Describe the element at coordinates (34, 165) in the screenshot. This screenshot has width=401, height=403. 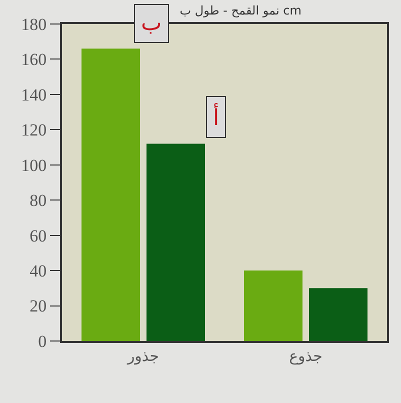
I see `y-tick-label: 100` at that location.